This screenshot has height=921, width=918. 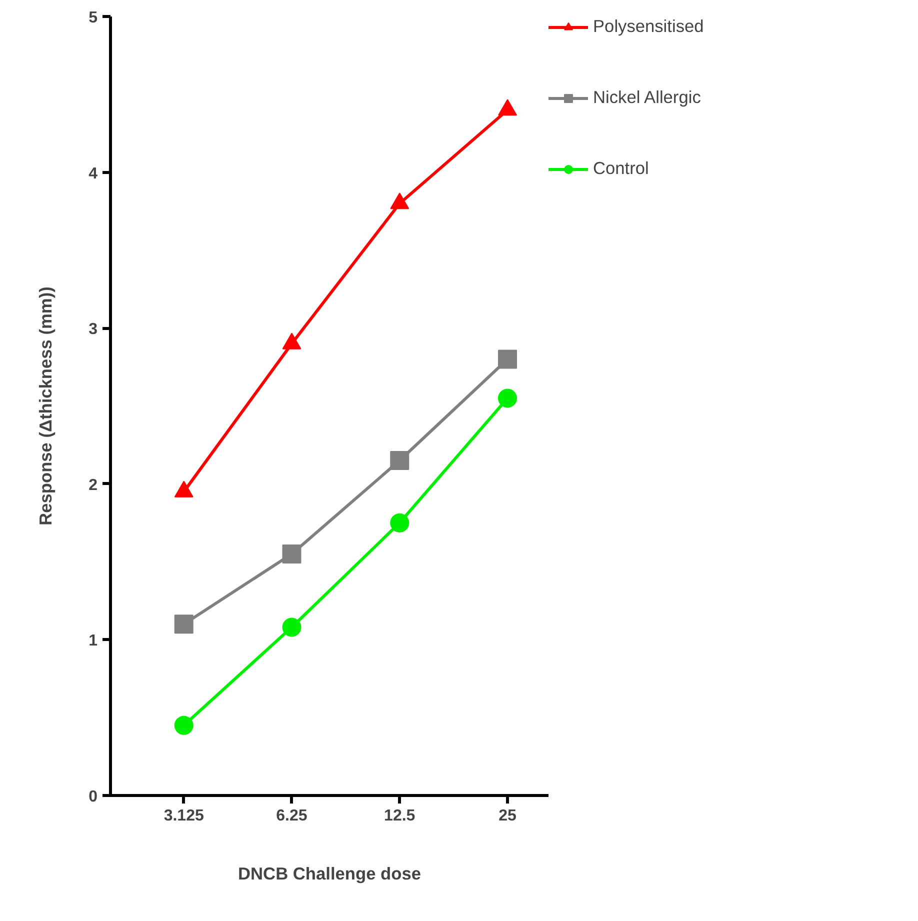 I want to click on y-tick-label: 4, so click(x=93, y=173).